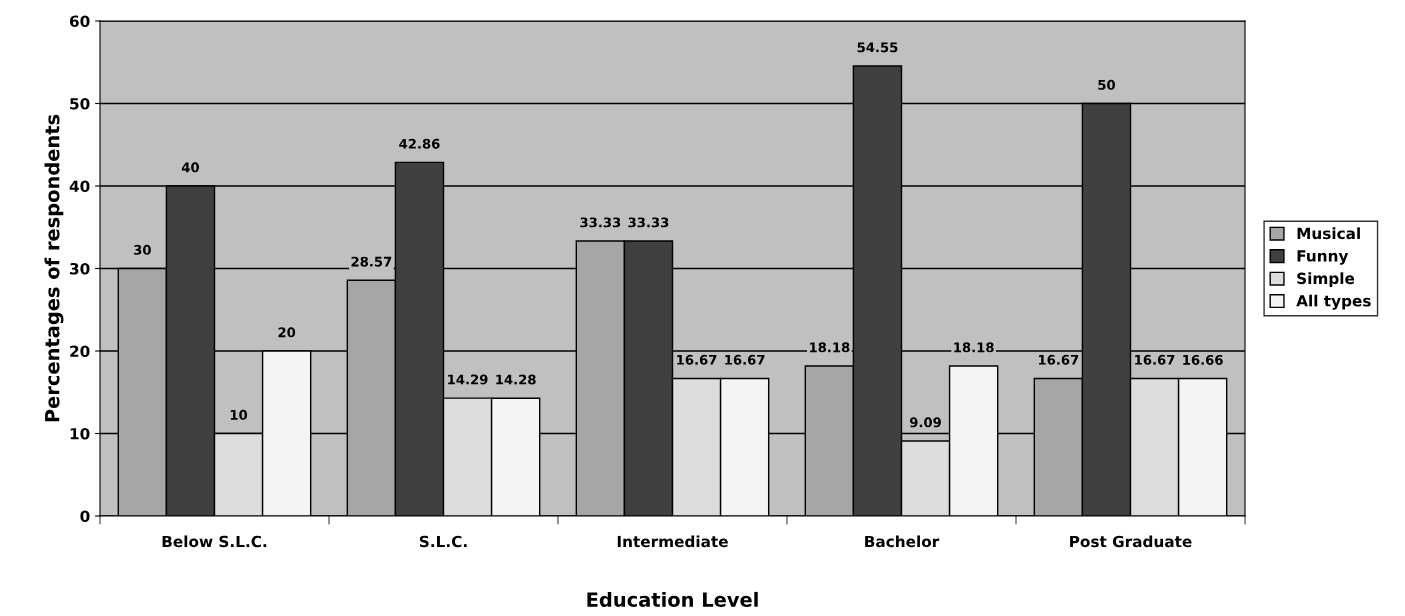 This screenshot has height=616, width=1405. What do you see at coordinates (239, 414) in the screenshot?
I see `data-label: 10` at bounding box center [239, 414].